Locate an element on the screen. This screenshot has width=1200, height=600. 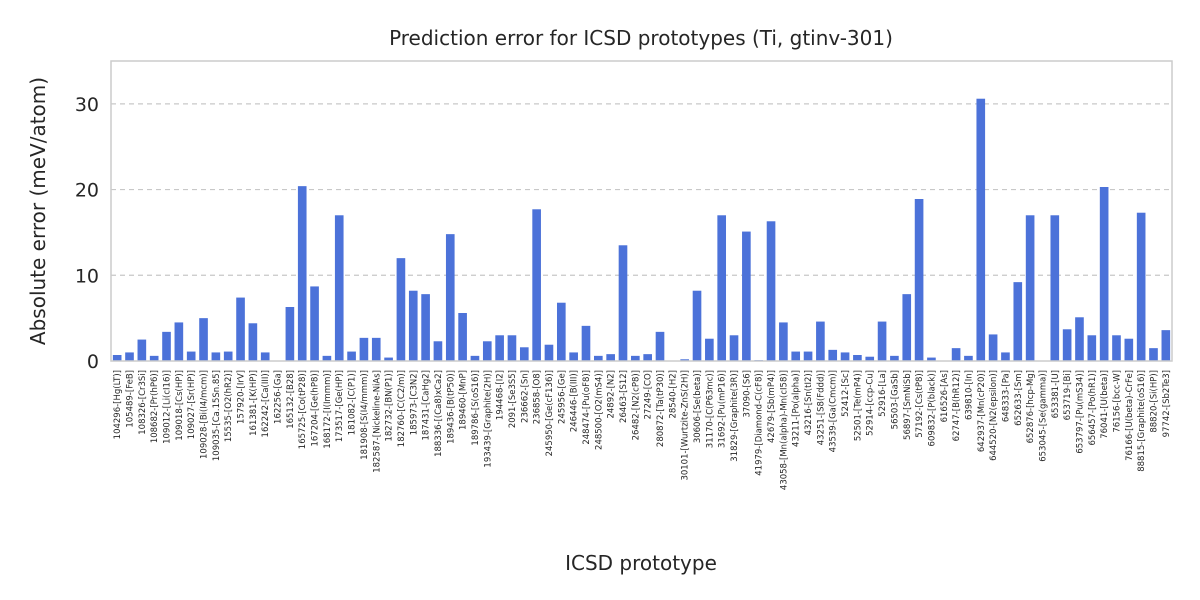
x-tick-label: 187431-[CaHg2] is located at coordinates (427, 405).